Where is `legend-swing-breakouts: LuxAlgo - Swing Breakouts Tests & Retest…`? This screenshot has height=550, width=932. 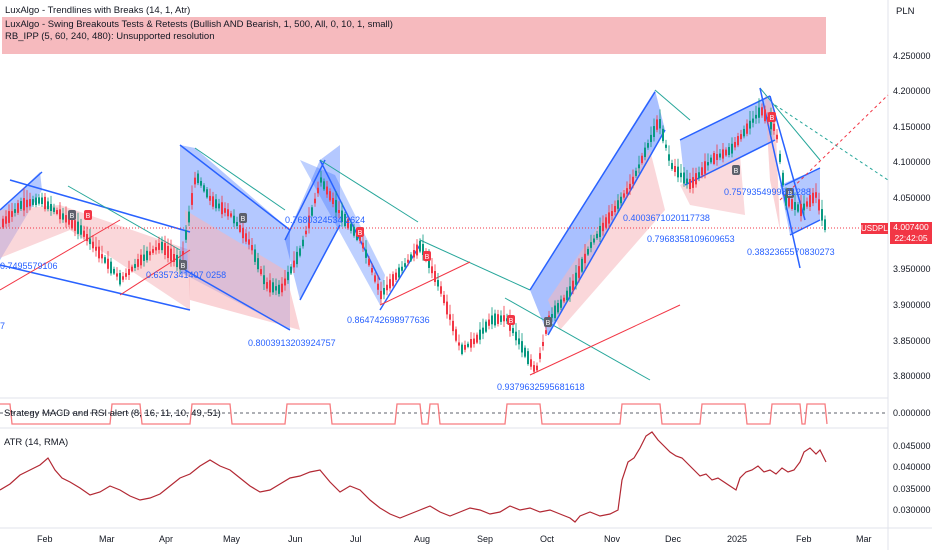
legend-swing-breakouts: LuxAlgo - Swing Breakouts Tests & Retest… is located at coordinates (199, 24).